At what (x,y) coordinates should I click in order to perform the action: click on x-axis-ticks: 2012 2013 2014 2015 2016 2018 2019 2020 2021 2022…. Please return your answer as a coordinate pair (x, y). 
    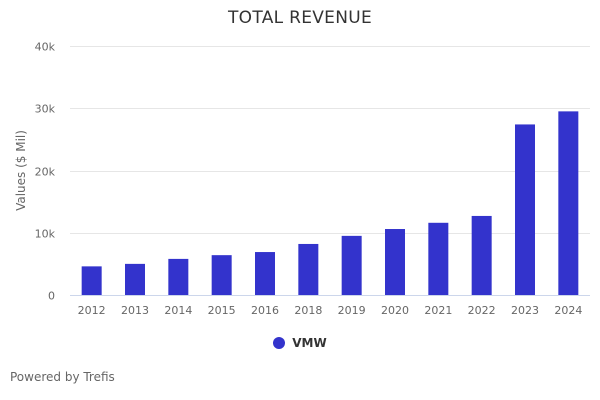
    Looking at the image, I should click on (330, 310).